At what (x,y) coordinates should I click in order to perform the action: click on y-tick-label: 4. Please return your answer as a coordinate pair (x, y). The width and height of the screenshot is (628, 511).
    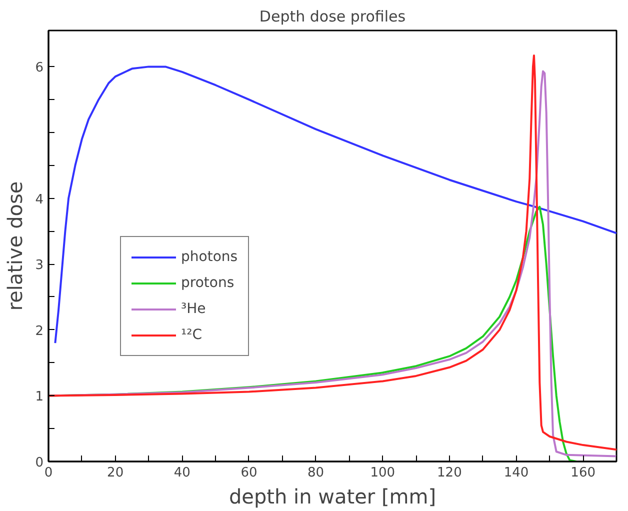
    Looking at the image, I should click on (39, 200).